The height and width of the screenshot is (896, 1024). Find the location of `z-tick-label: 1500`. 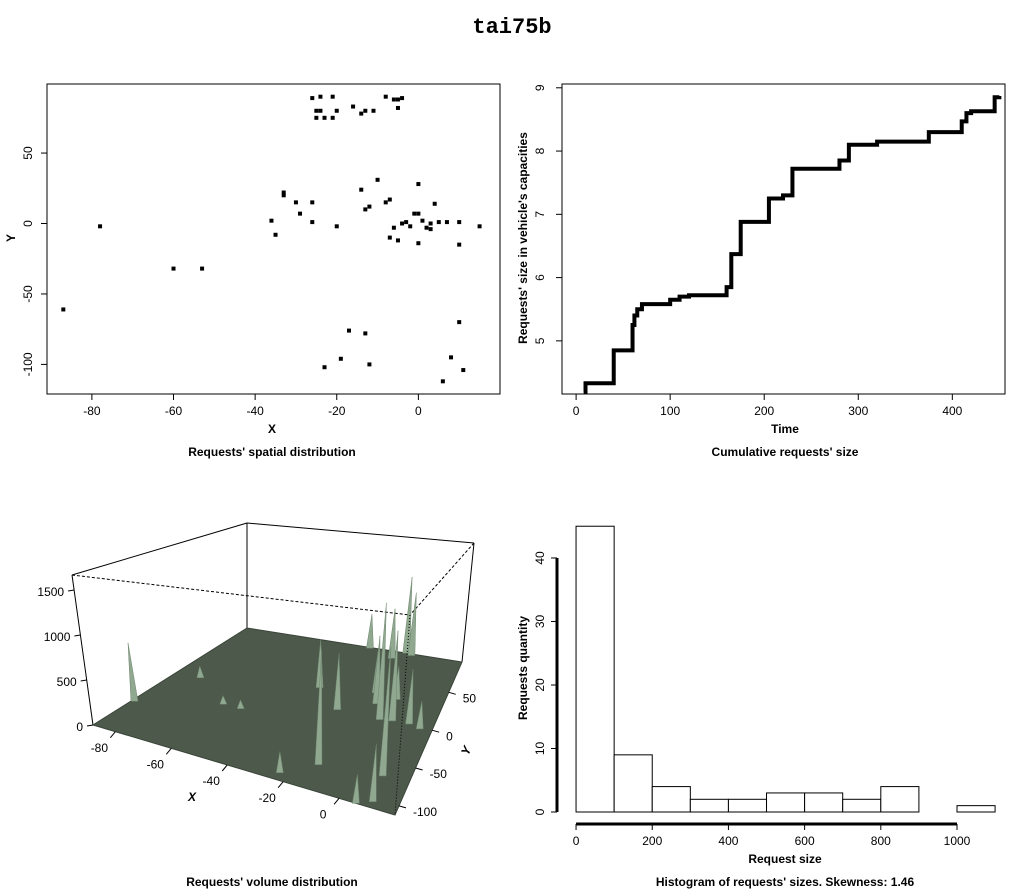

z-tick-label: 1500 is located at coordinates (50, 592).